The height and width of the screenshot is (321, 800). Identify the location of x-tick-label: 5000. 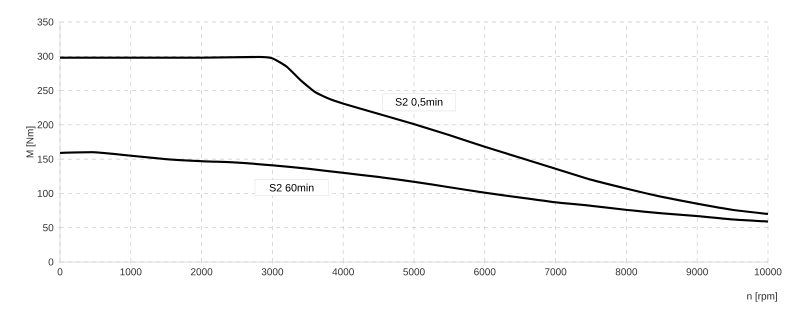
(414, 272).